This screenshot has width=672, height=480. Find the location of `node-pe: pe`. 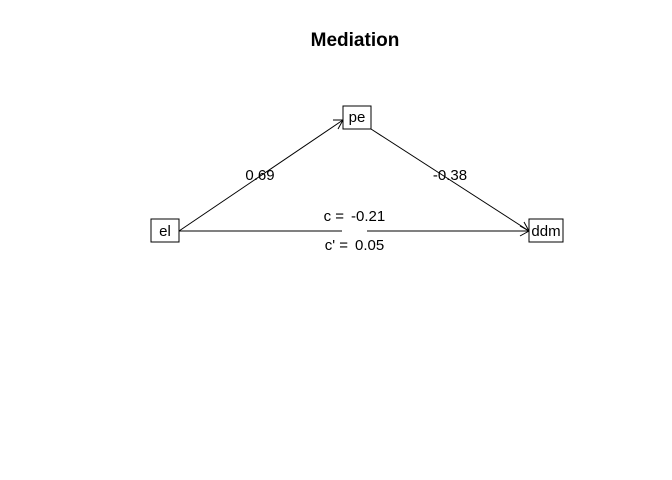

node-pe: pe is located at coordinates (357, 117).